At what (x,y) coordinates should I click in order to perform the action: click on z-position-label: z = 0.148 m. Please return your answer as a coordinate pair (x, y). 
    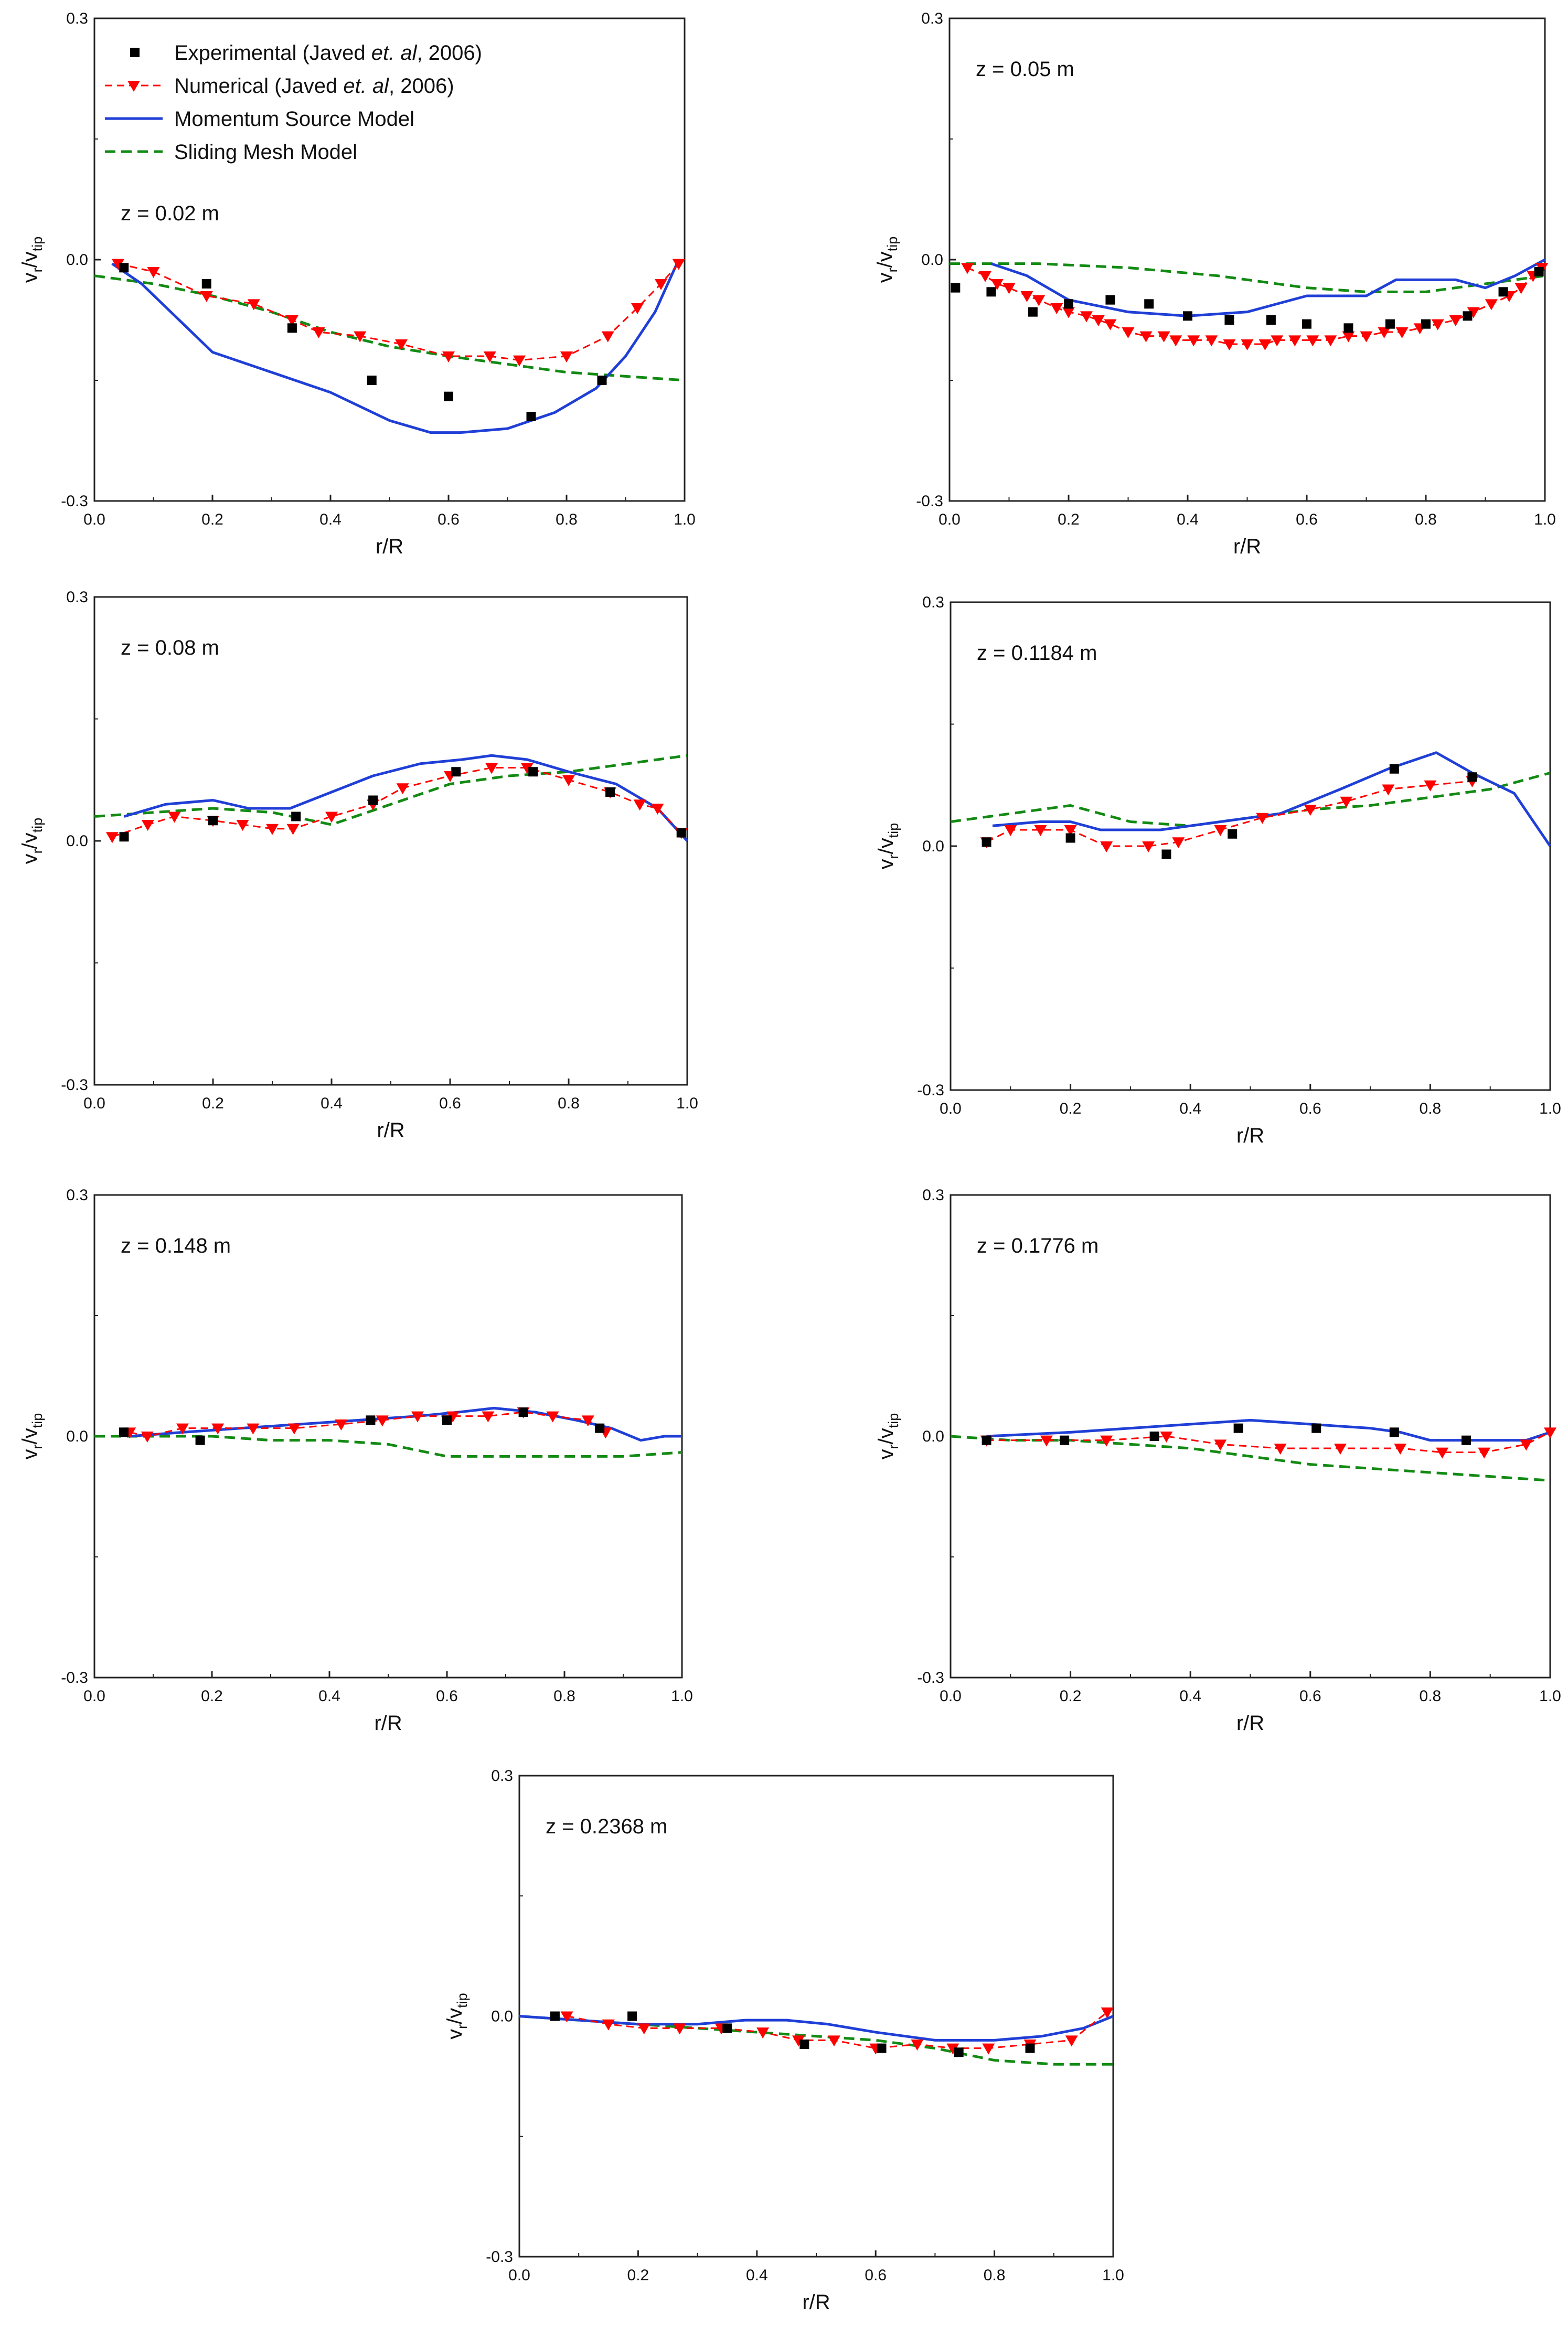
    Looking at the image, I should click on (176, 1246).